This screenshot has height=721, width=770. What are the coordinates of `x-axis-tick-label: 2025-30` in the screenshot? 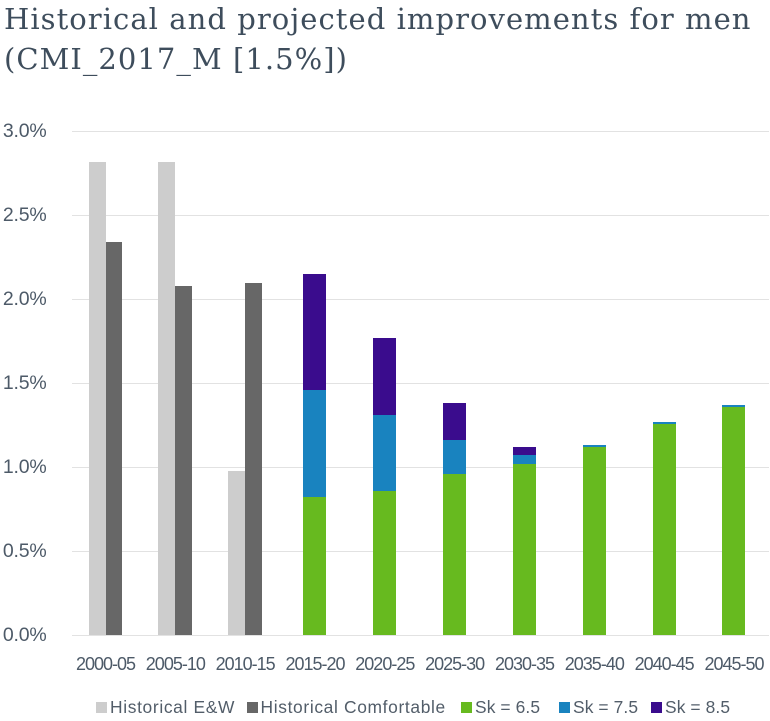 It's located at (455, 664).